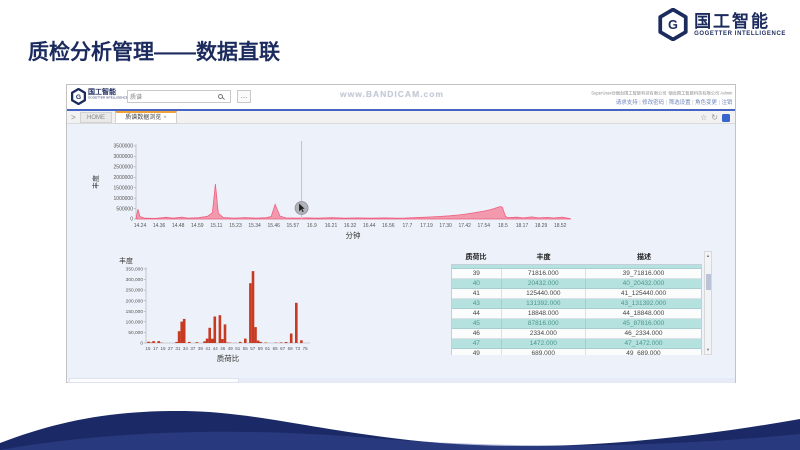  What do you see at coordinates (172, 96) in the screenshot?
I see `search-input` at bounding box center [172, 96].